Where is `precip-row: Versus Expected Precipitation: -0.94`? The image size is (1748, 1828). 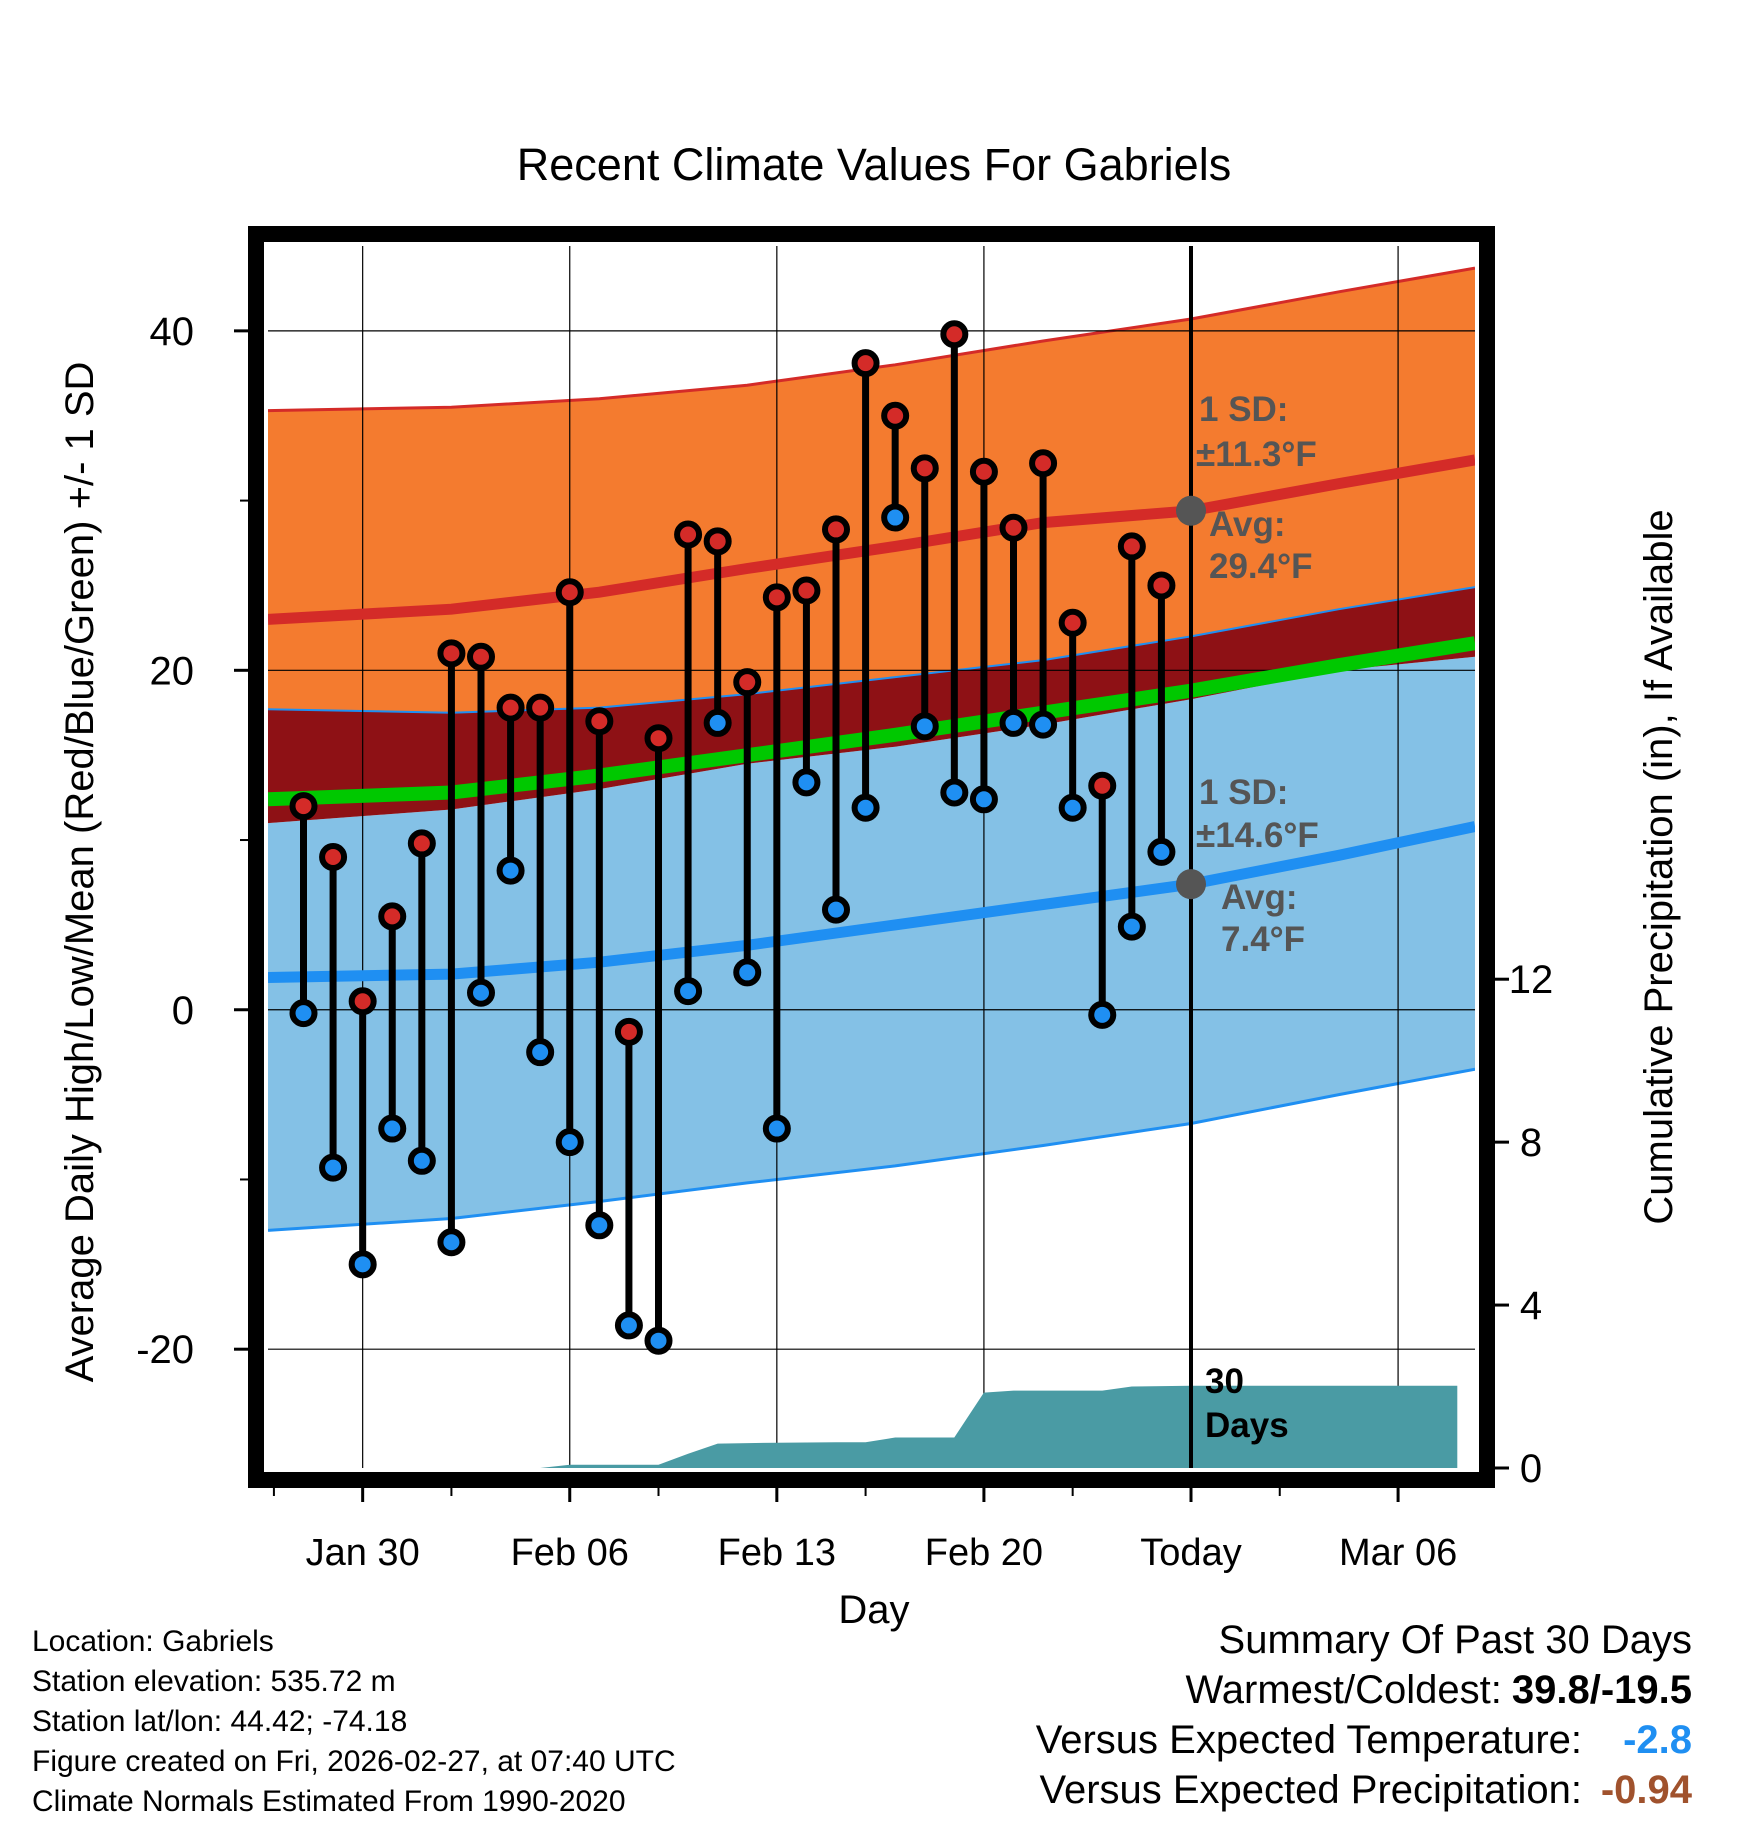
precip-row: Versus Expected Precipitation: -0.94 is located at coordinates (1364, 1790).